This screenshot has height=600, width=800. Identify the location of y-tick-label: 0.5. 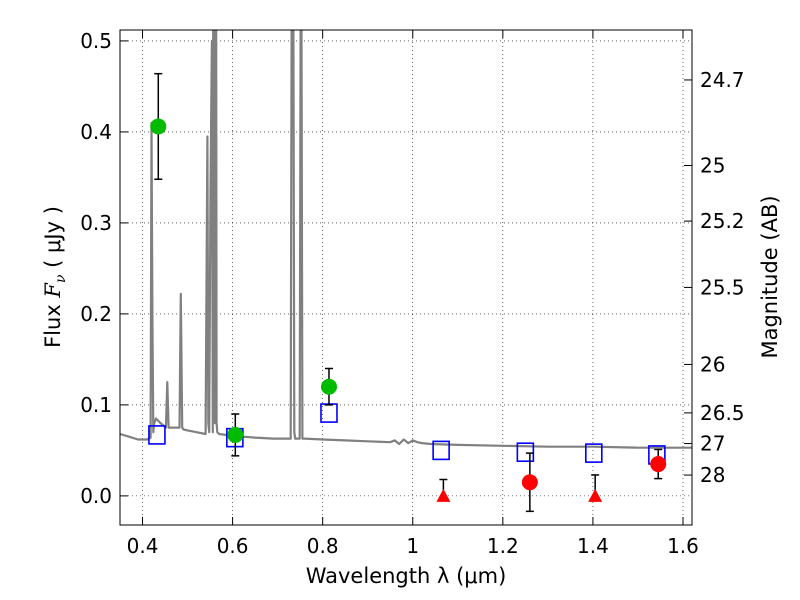
(96, 41).